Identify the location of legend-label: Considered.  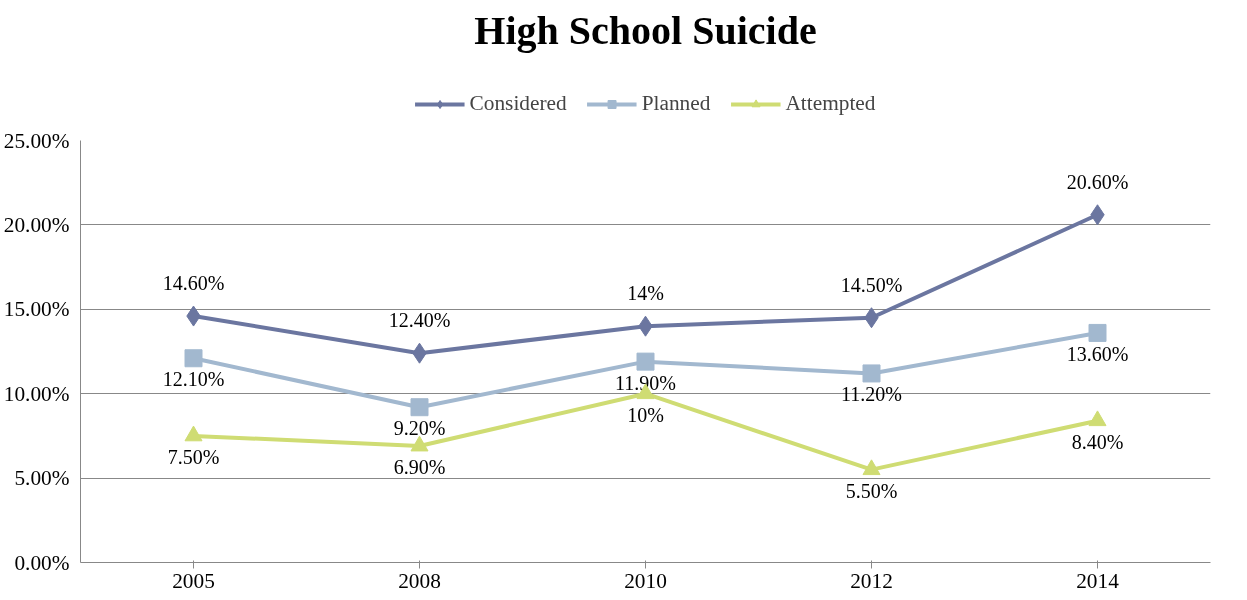
(518, 103).